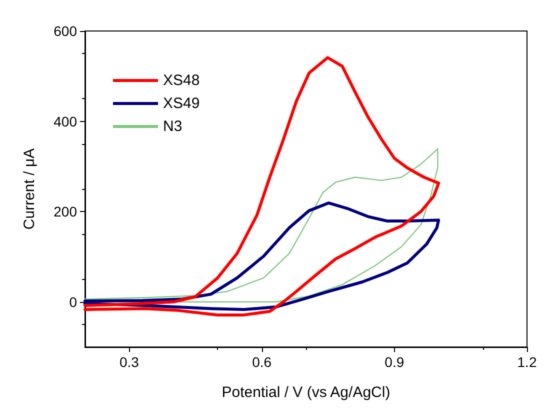 The height and width of the screenshot is (420, 549). What do you see at coordinates (66, 31) in the screenshot?
I see `y-tick-label: 600` at bounding box center [66, 31].